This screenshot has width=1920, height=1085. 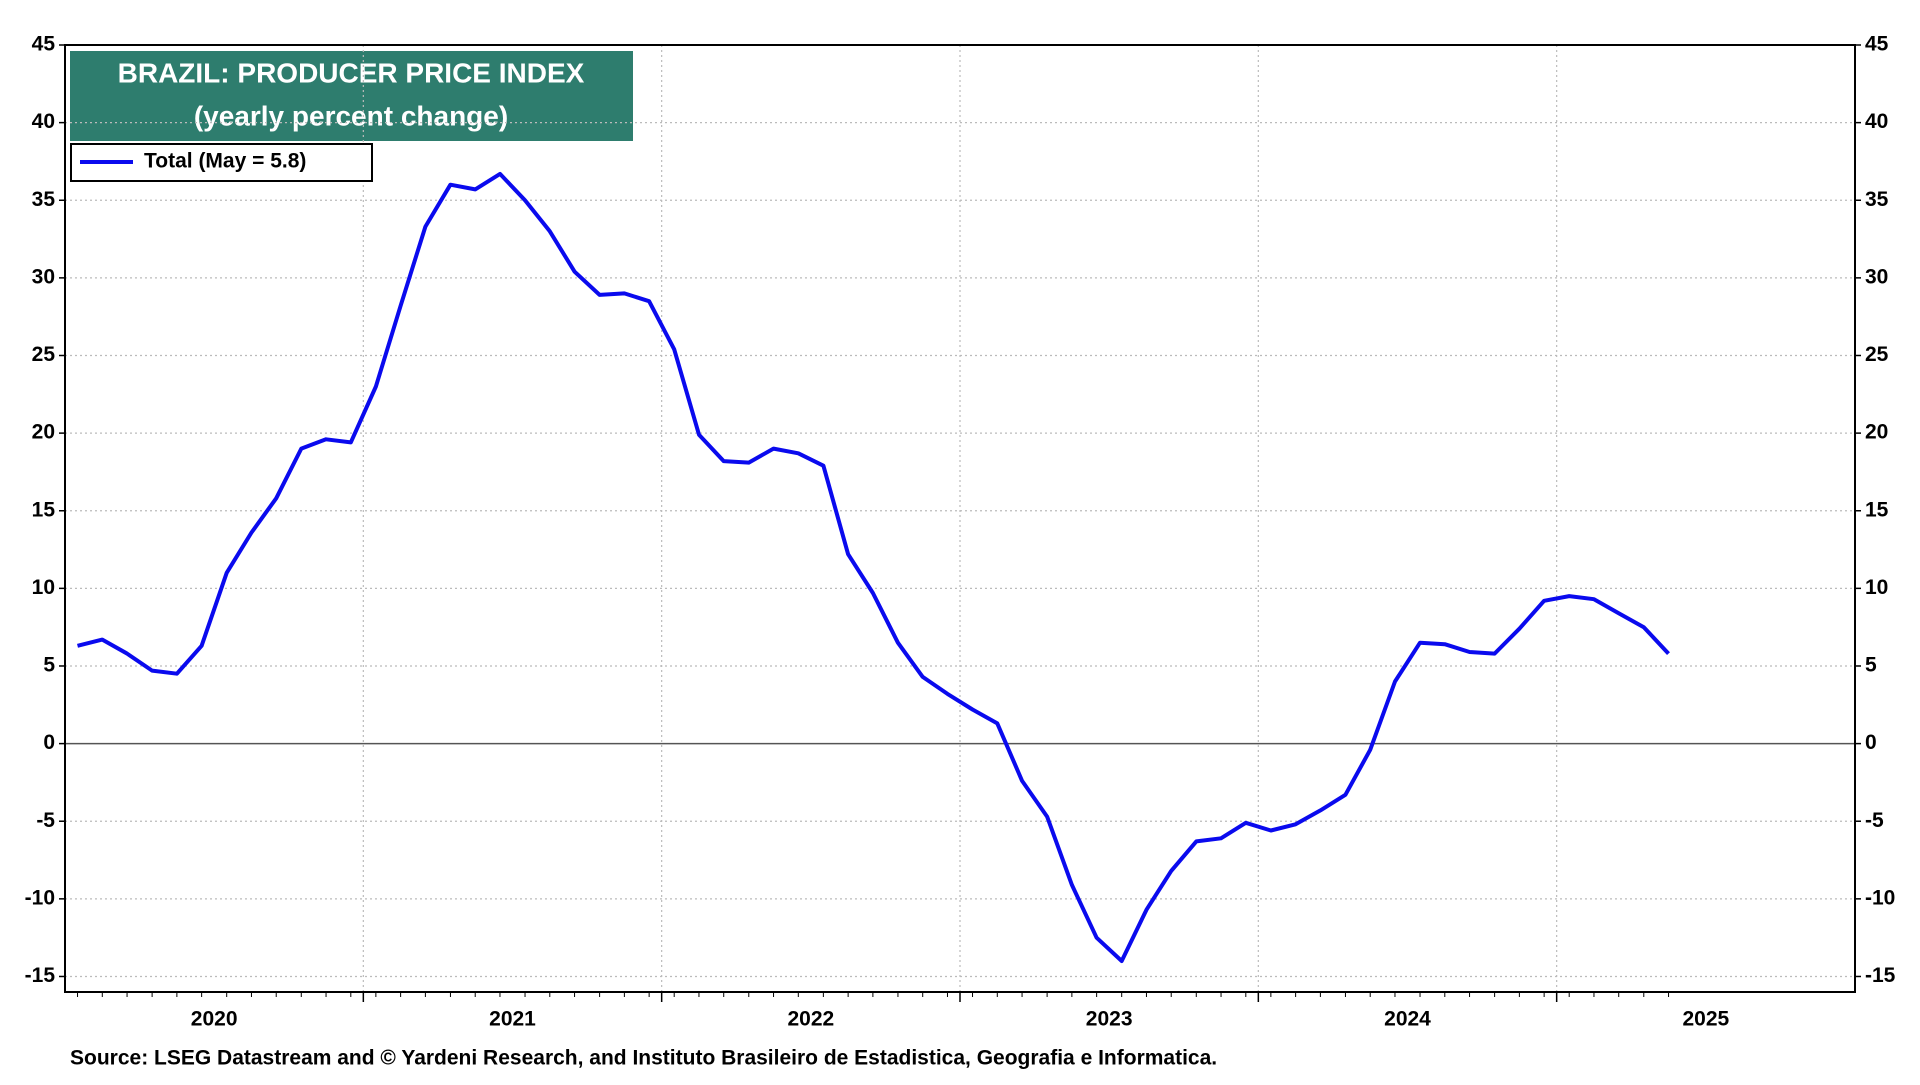 I want to click on y-tick-label: 30, so click(x=43, y=276).